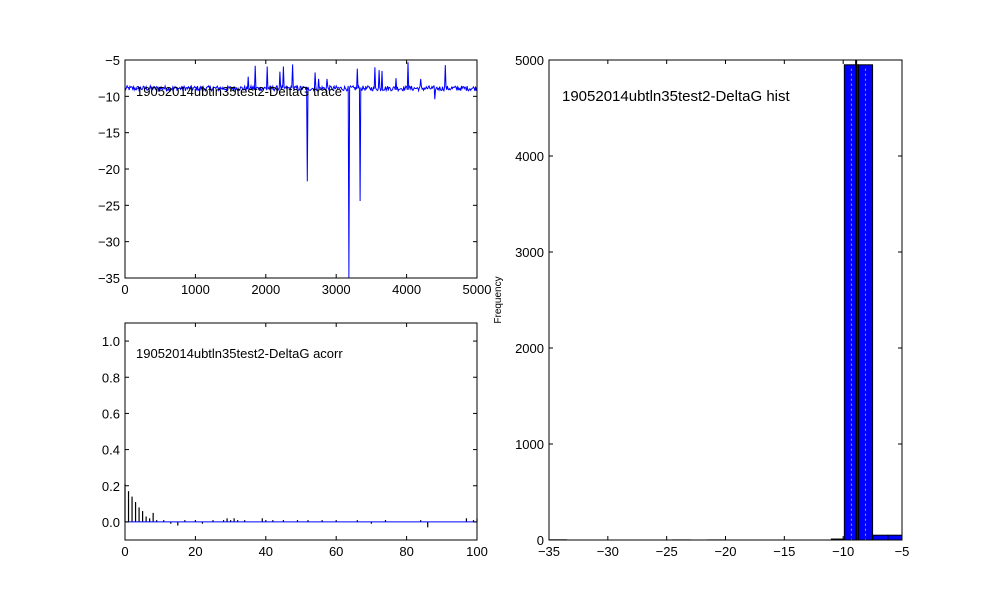 The height and width of the screenshot is (600, 1000). I want to click on acorr-ytick-label: 0.6, so click(111, 413).